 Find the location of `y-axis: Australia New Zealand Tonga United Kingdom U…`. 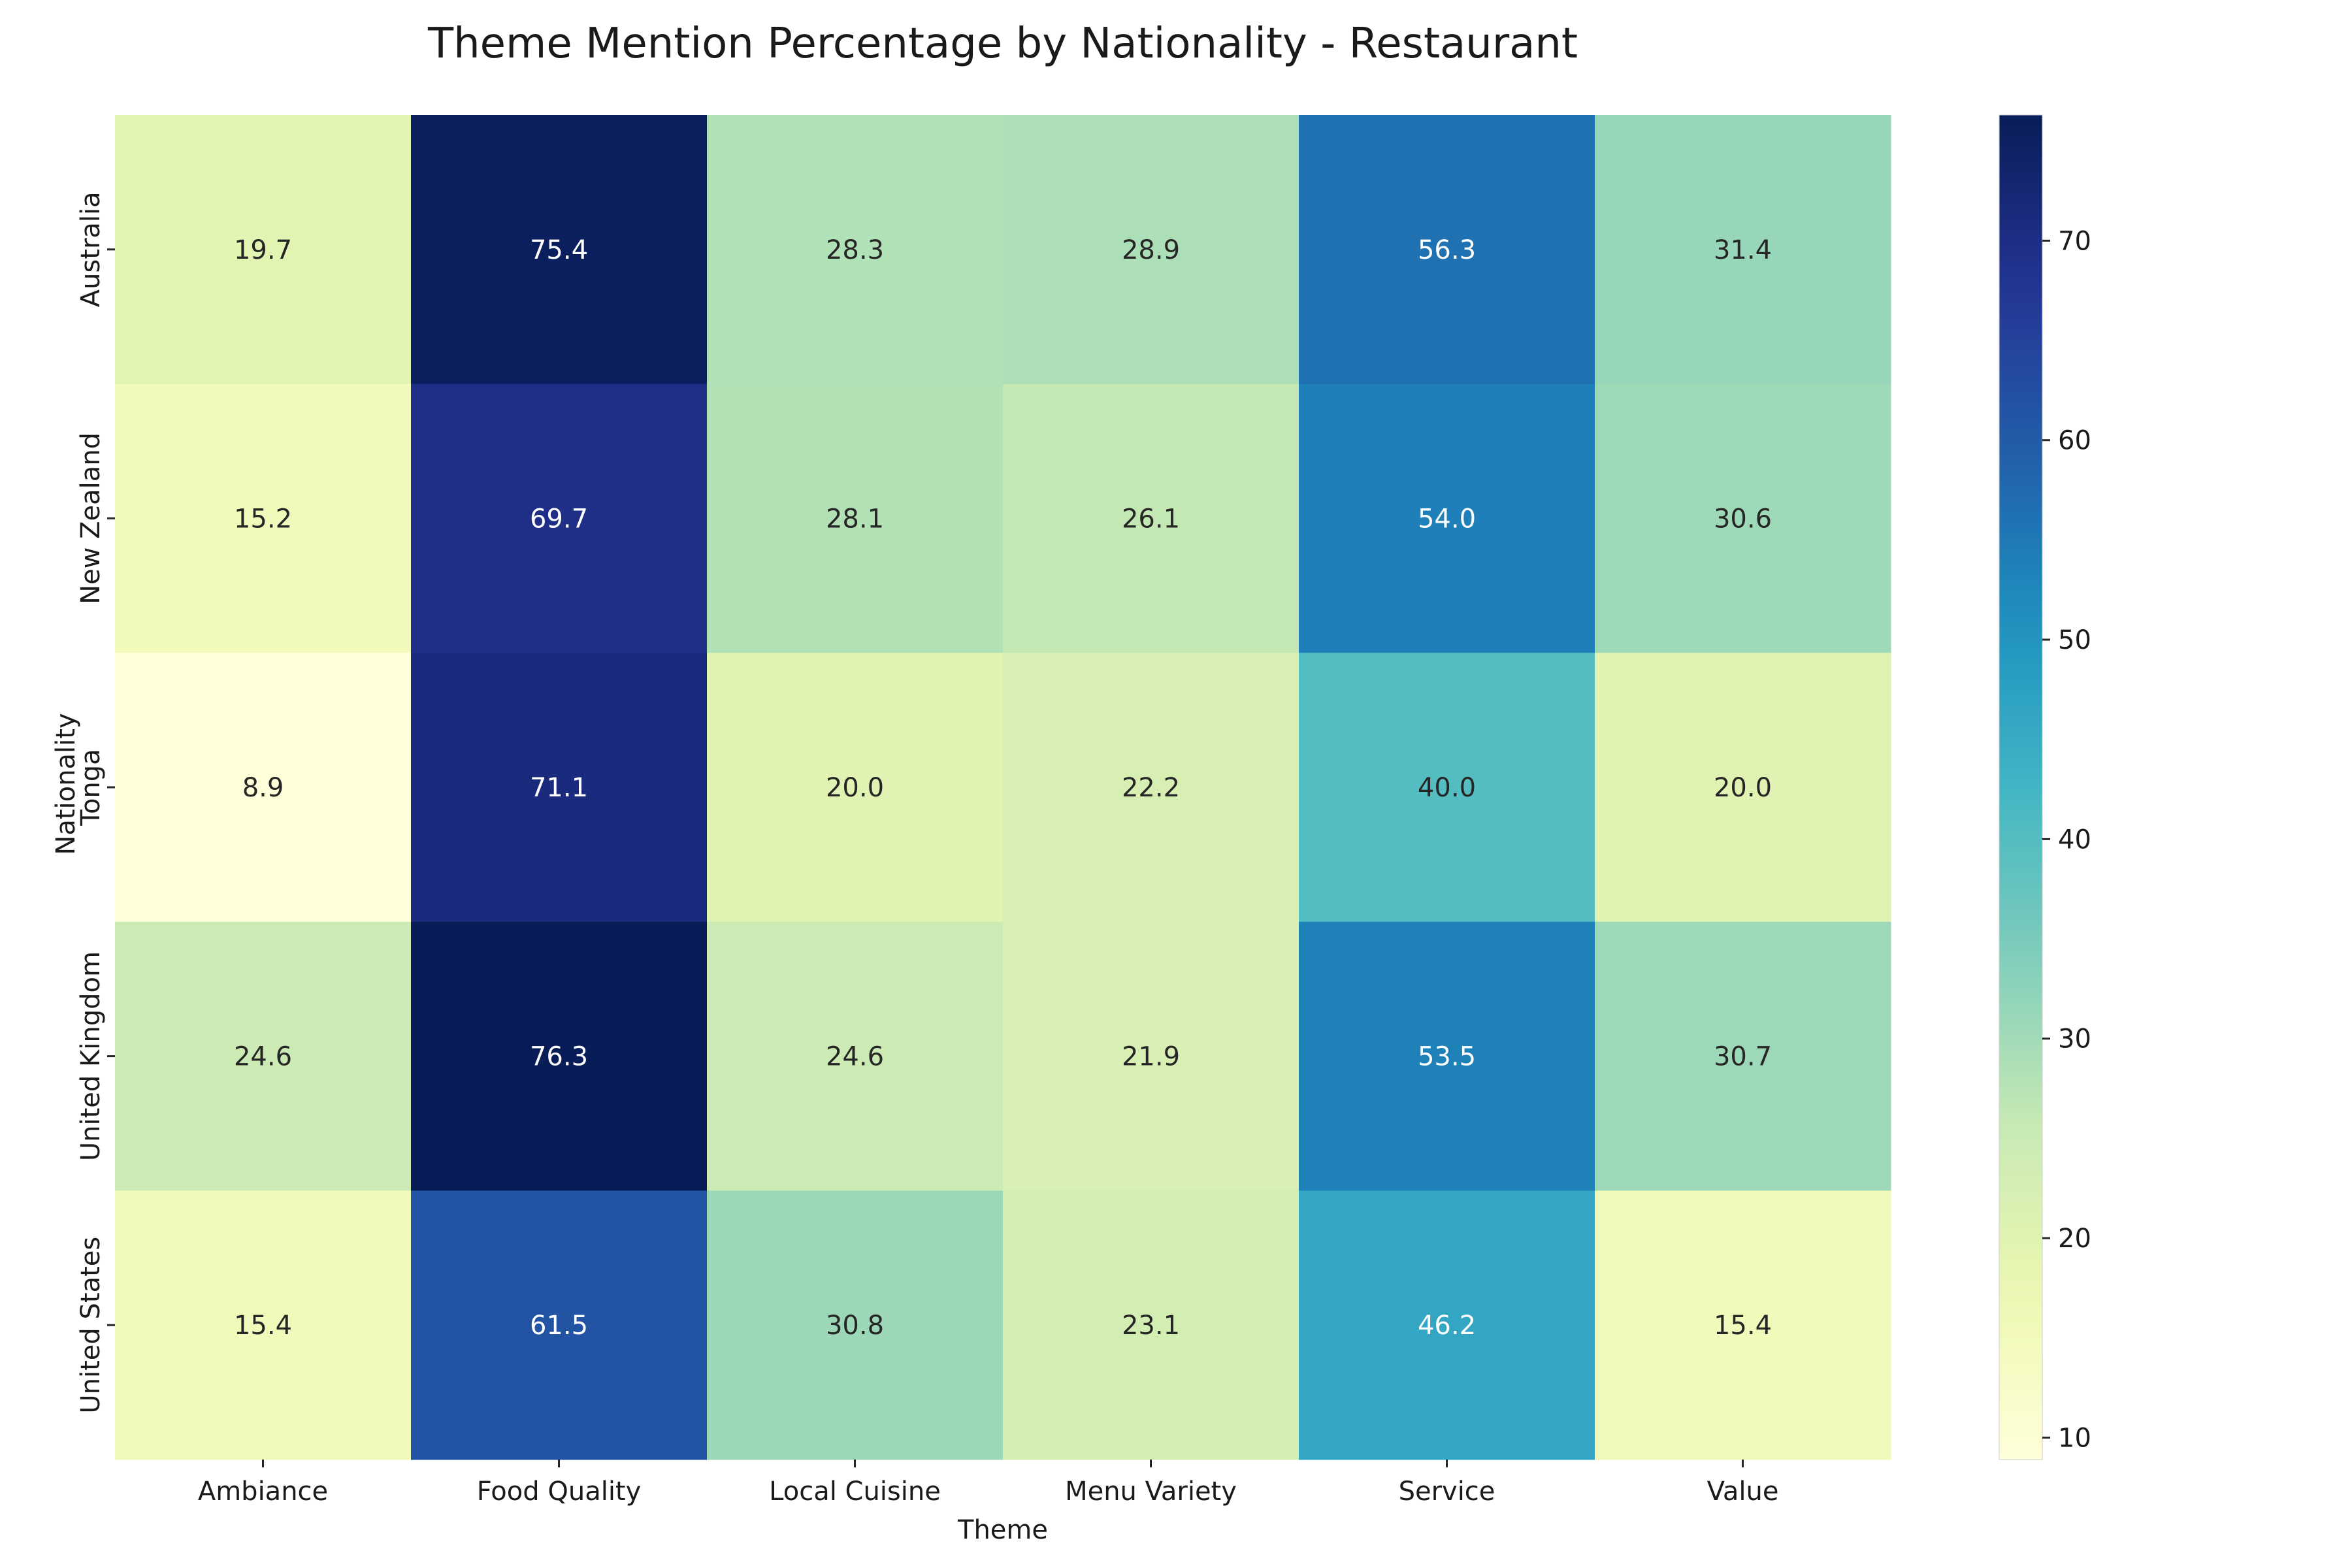

y-axis: Australia New Zealand Tonga United Kingdom U… is located at coordinates (95, 802).